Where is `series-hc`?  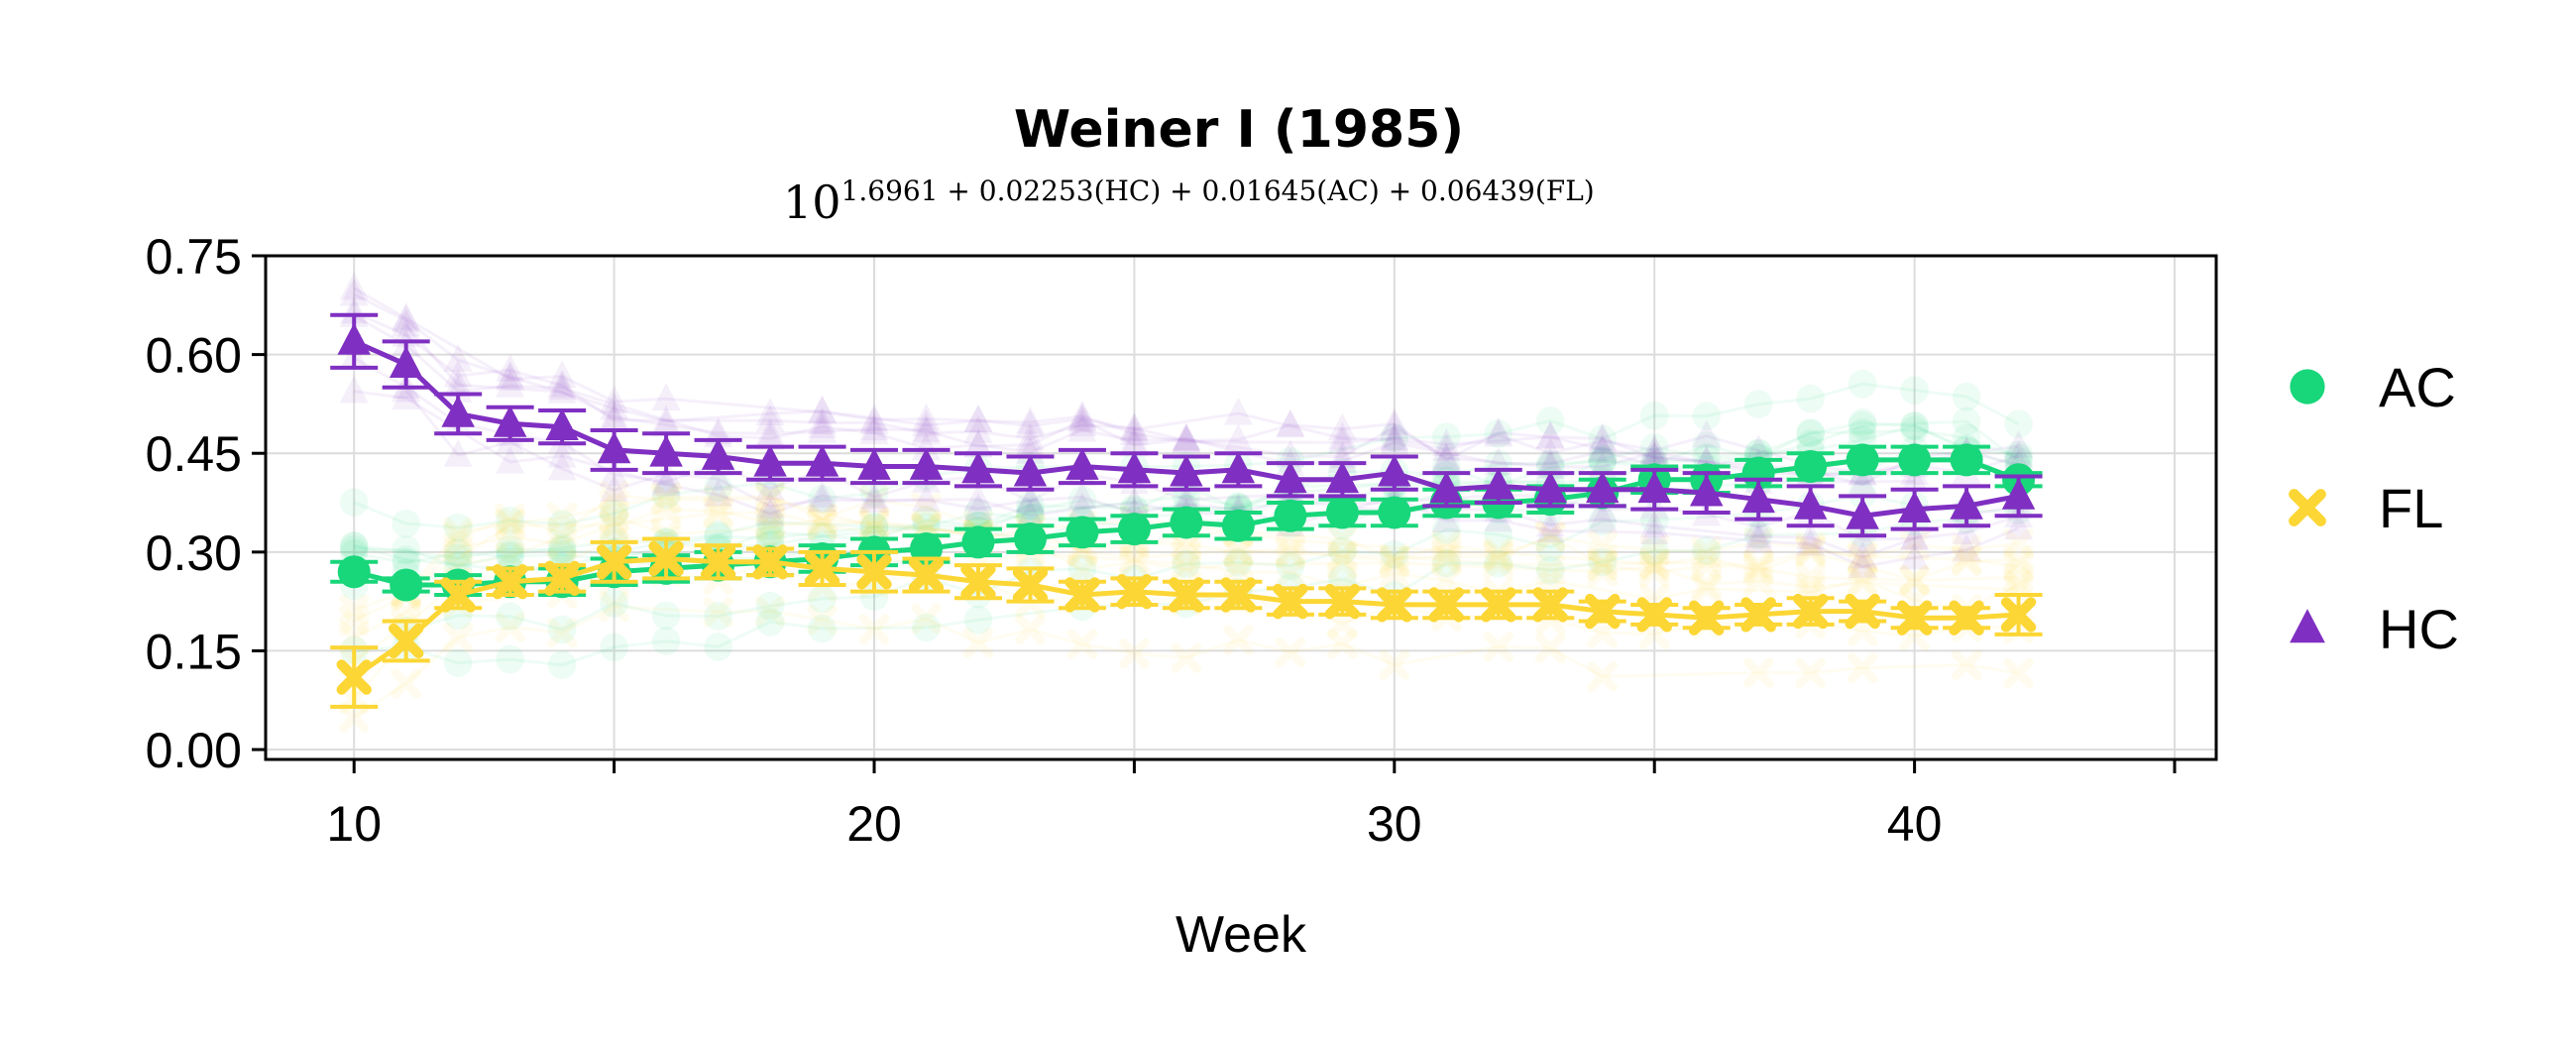 series-hc is located at coordinates (1186, 425).